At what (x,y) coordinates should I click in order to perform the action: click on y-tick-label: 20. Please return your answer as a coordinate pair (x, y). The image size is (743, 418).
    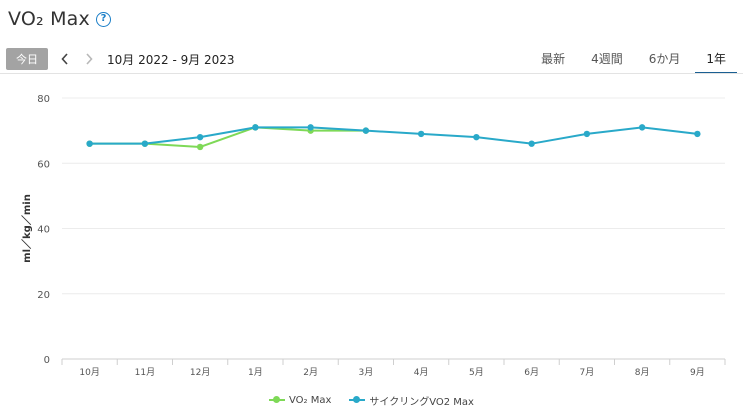
    Looking at the image, I should click on (43, 295).